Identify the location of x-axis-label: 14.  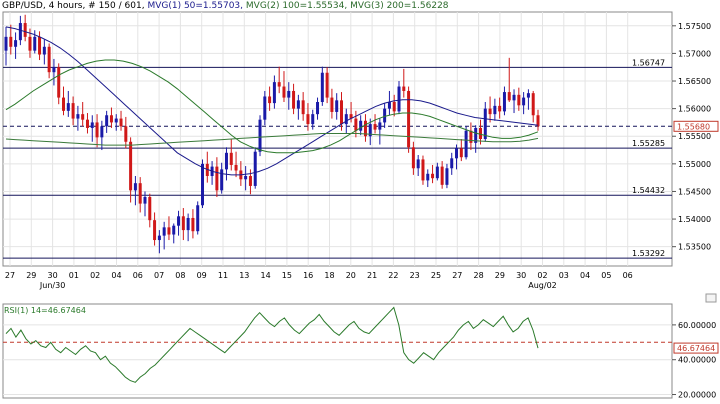
(266, 275).